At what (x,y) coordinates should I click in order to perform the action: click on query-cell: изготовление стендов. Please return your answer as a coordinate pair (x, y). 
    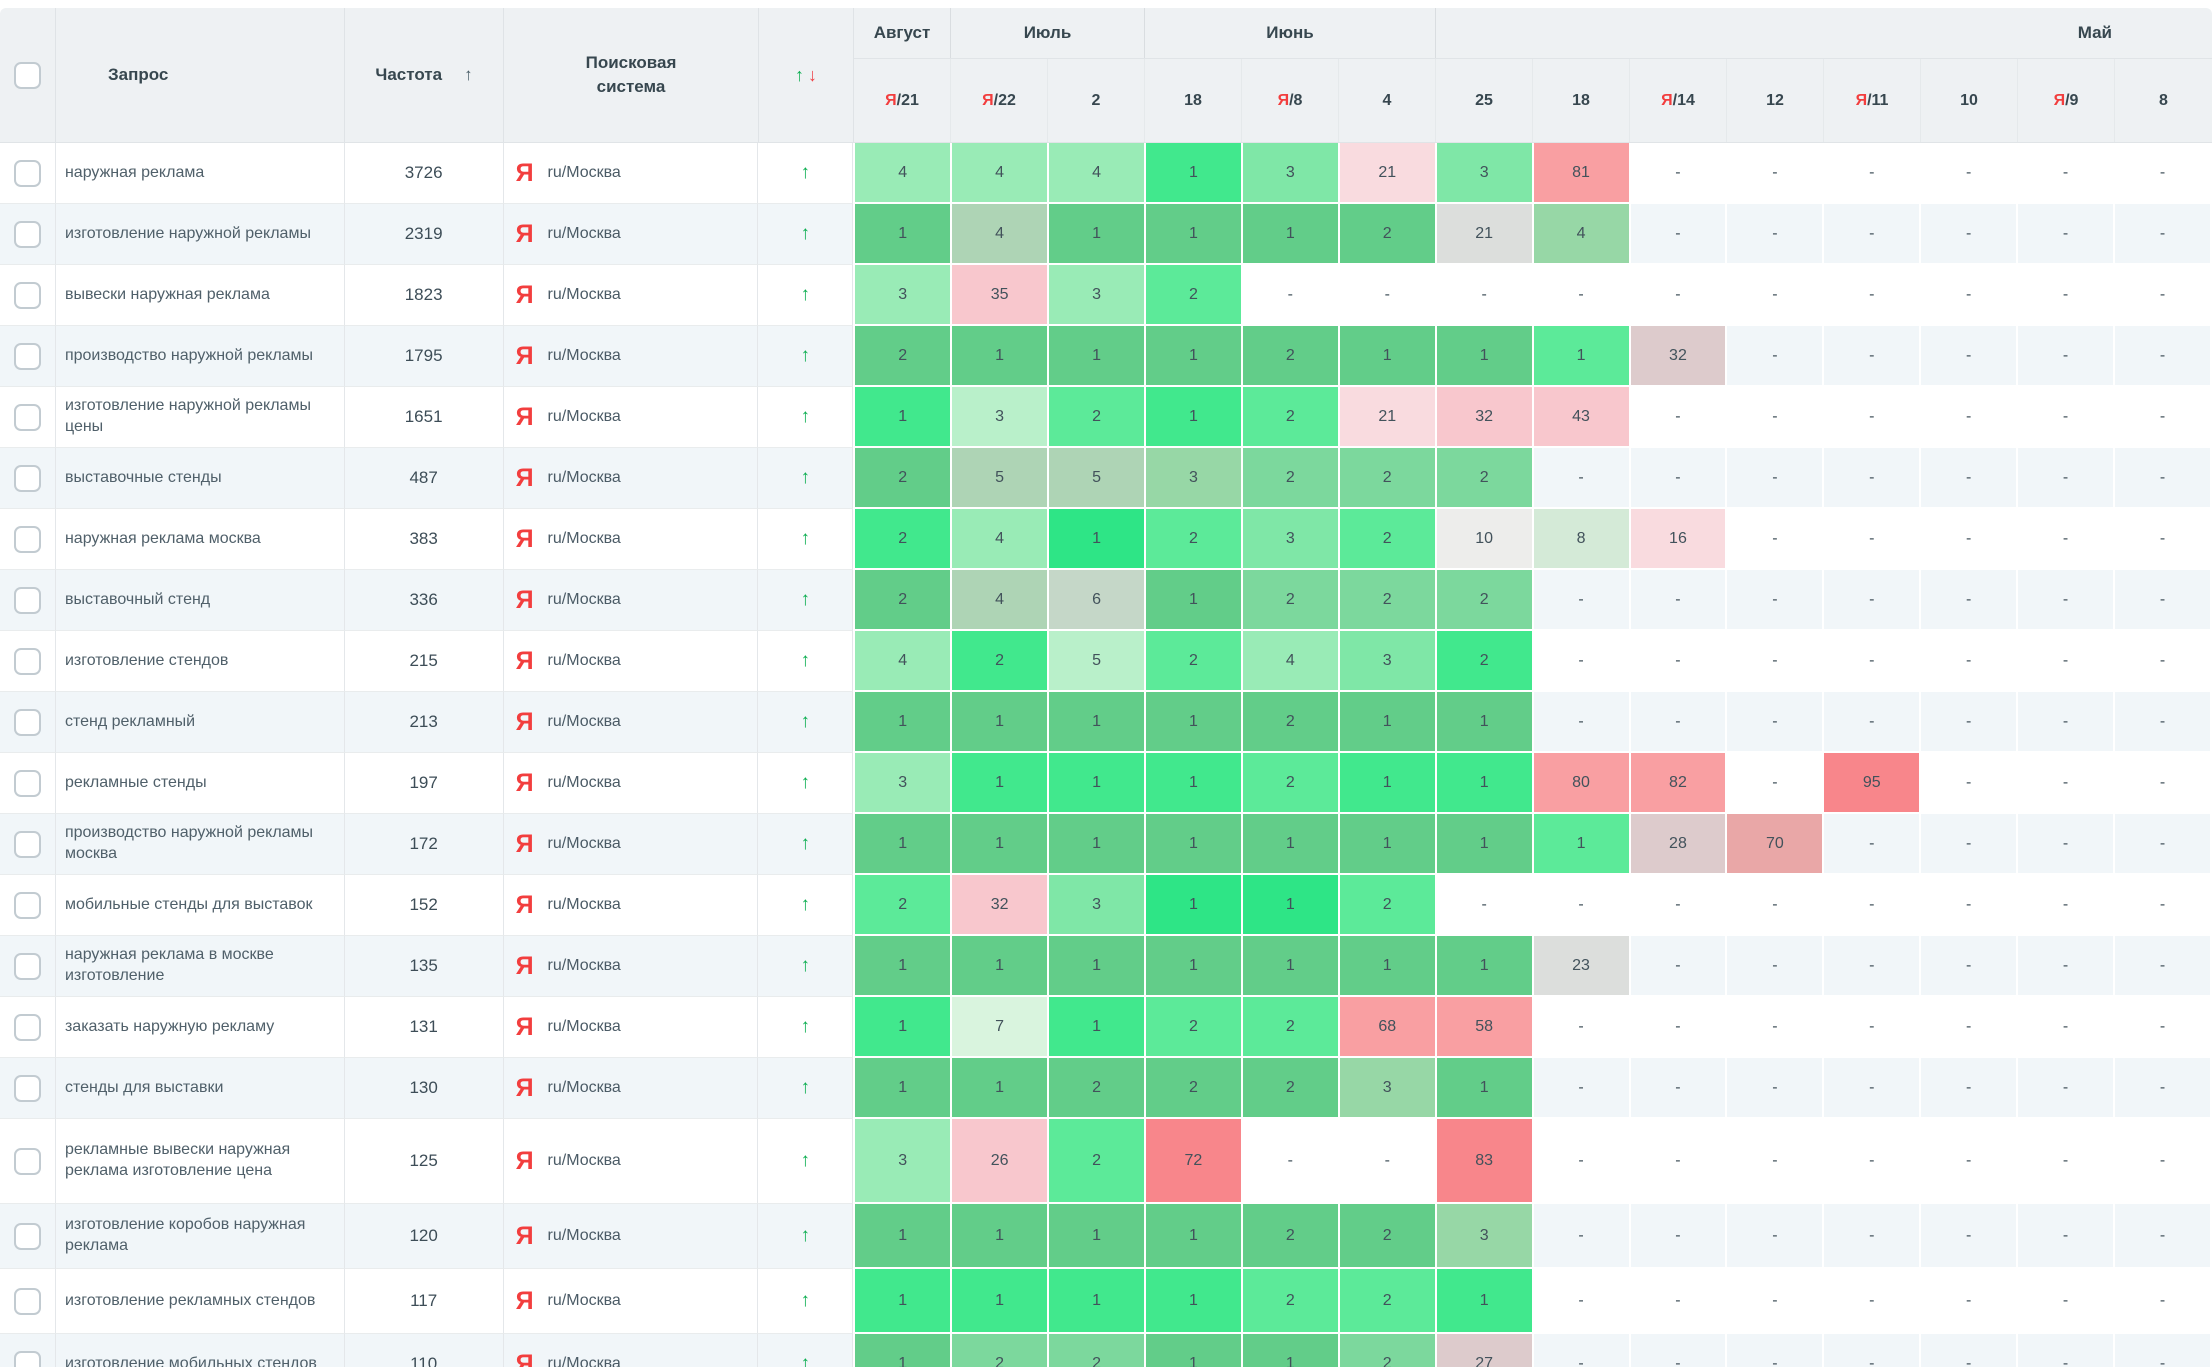
    Looking at the image, I should click on (200, 661).